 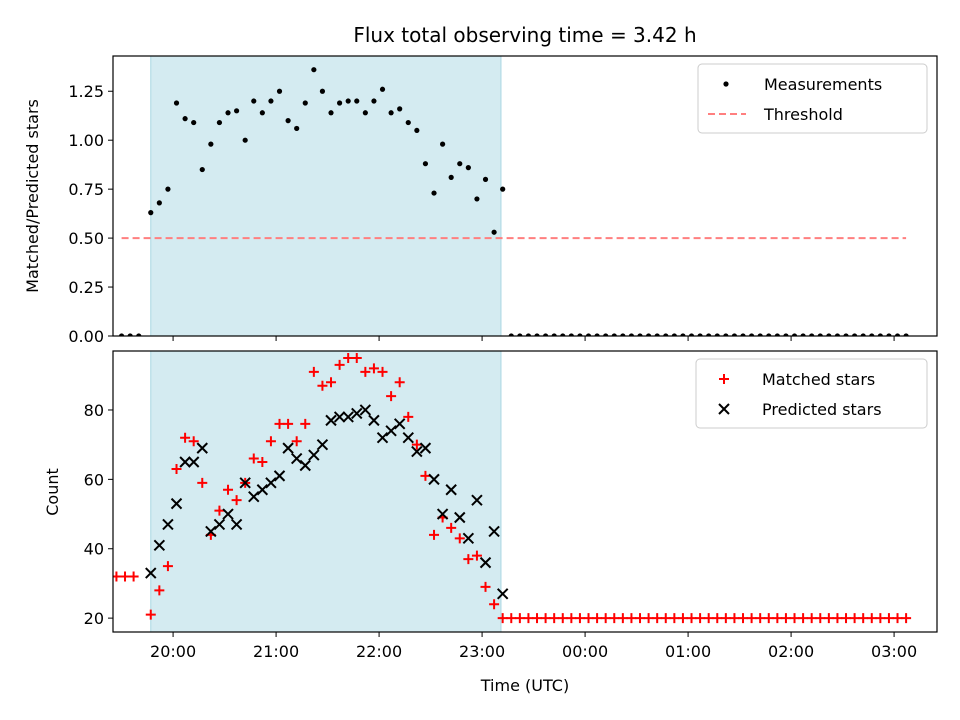 I want to click on bottom-legend: Matched stars Predicted stars, so click(x=811, y=393).